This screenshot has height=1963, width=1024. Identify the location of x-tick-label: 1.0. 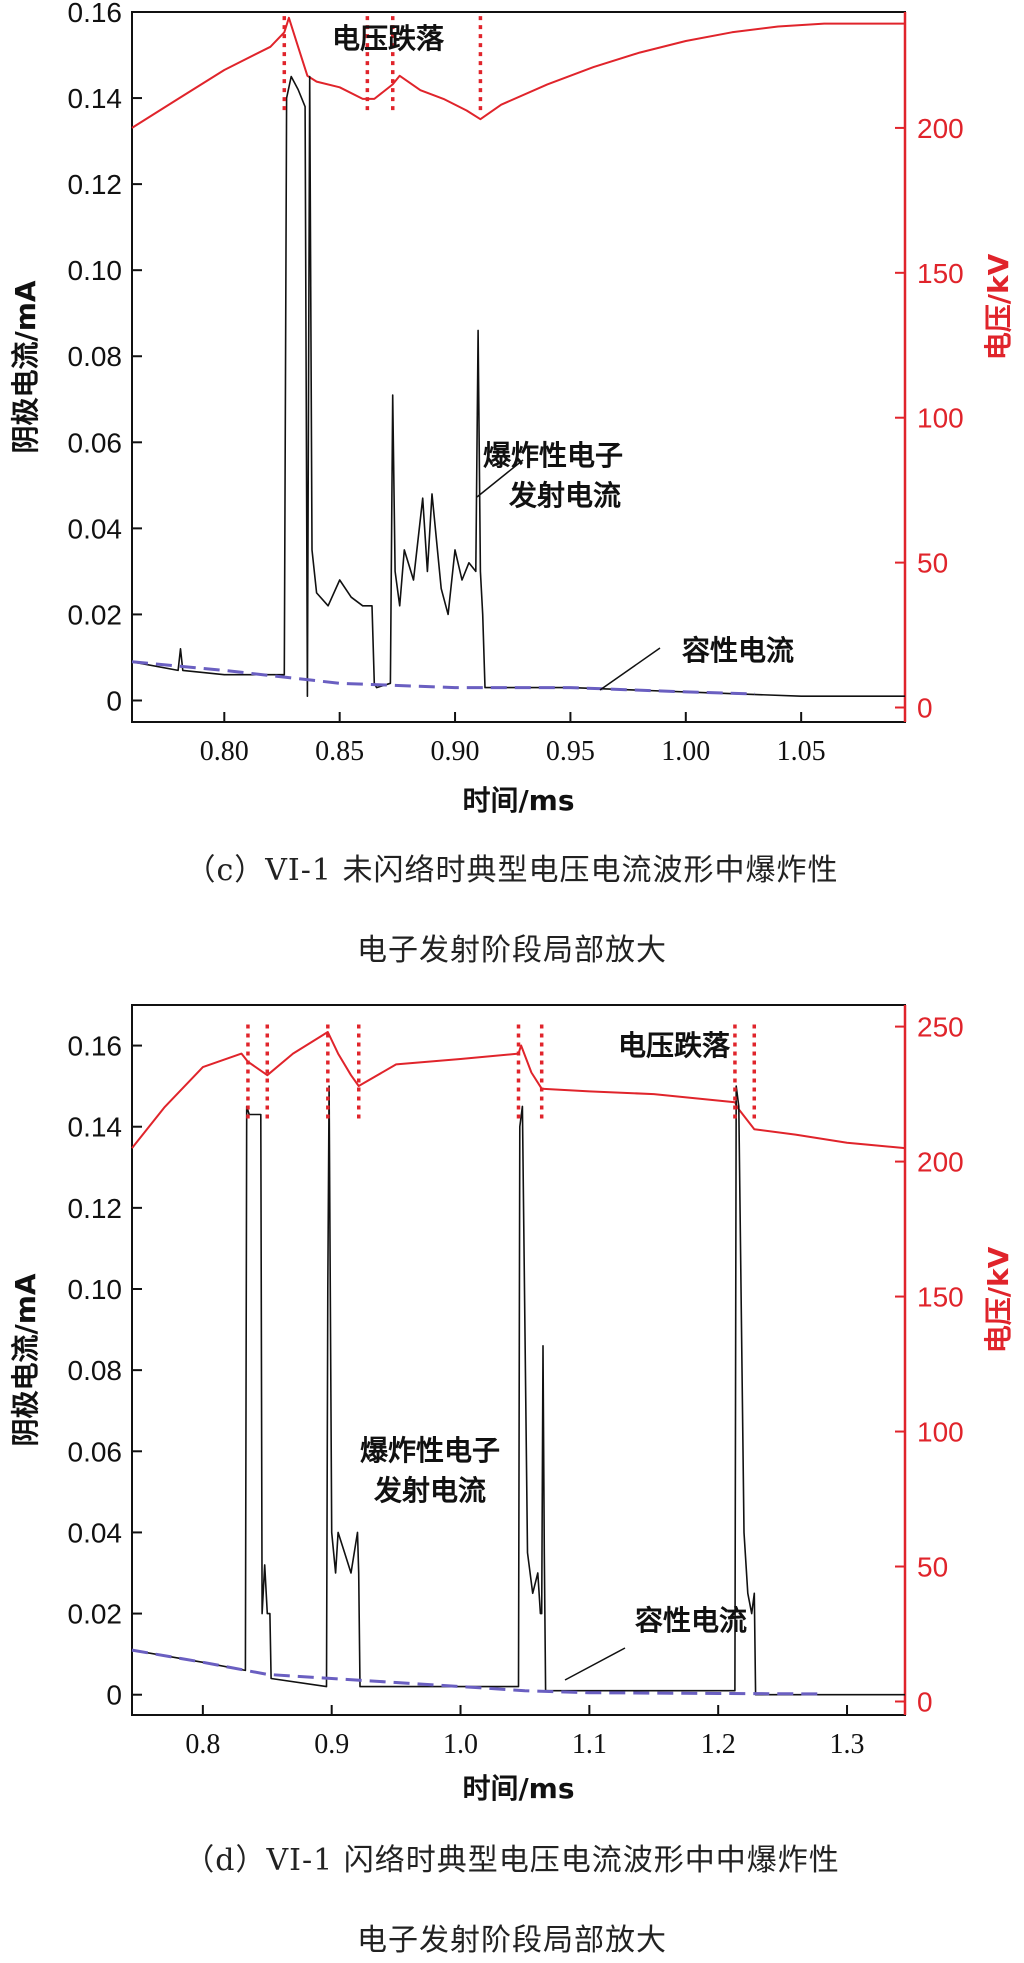
(460, 1744).